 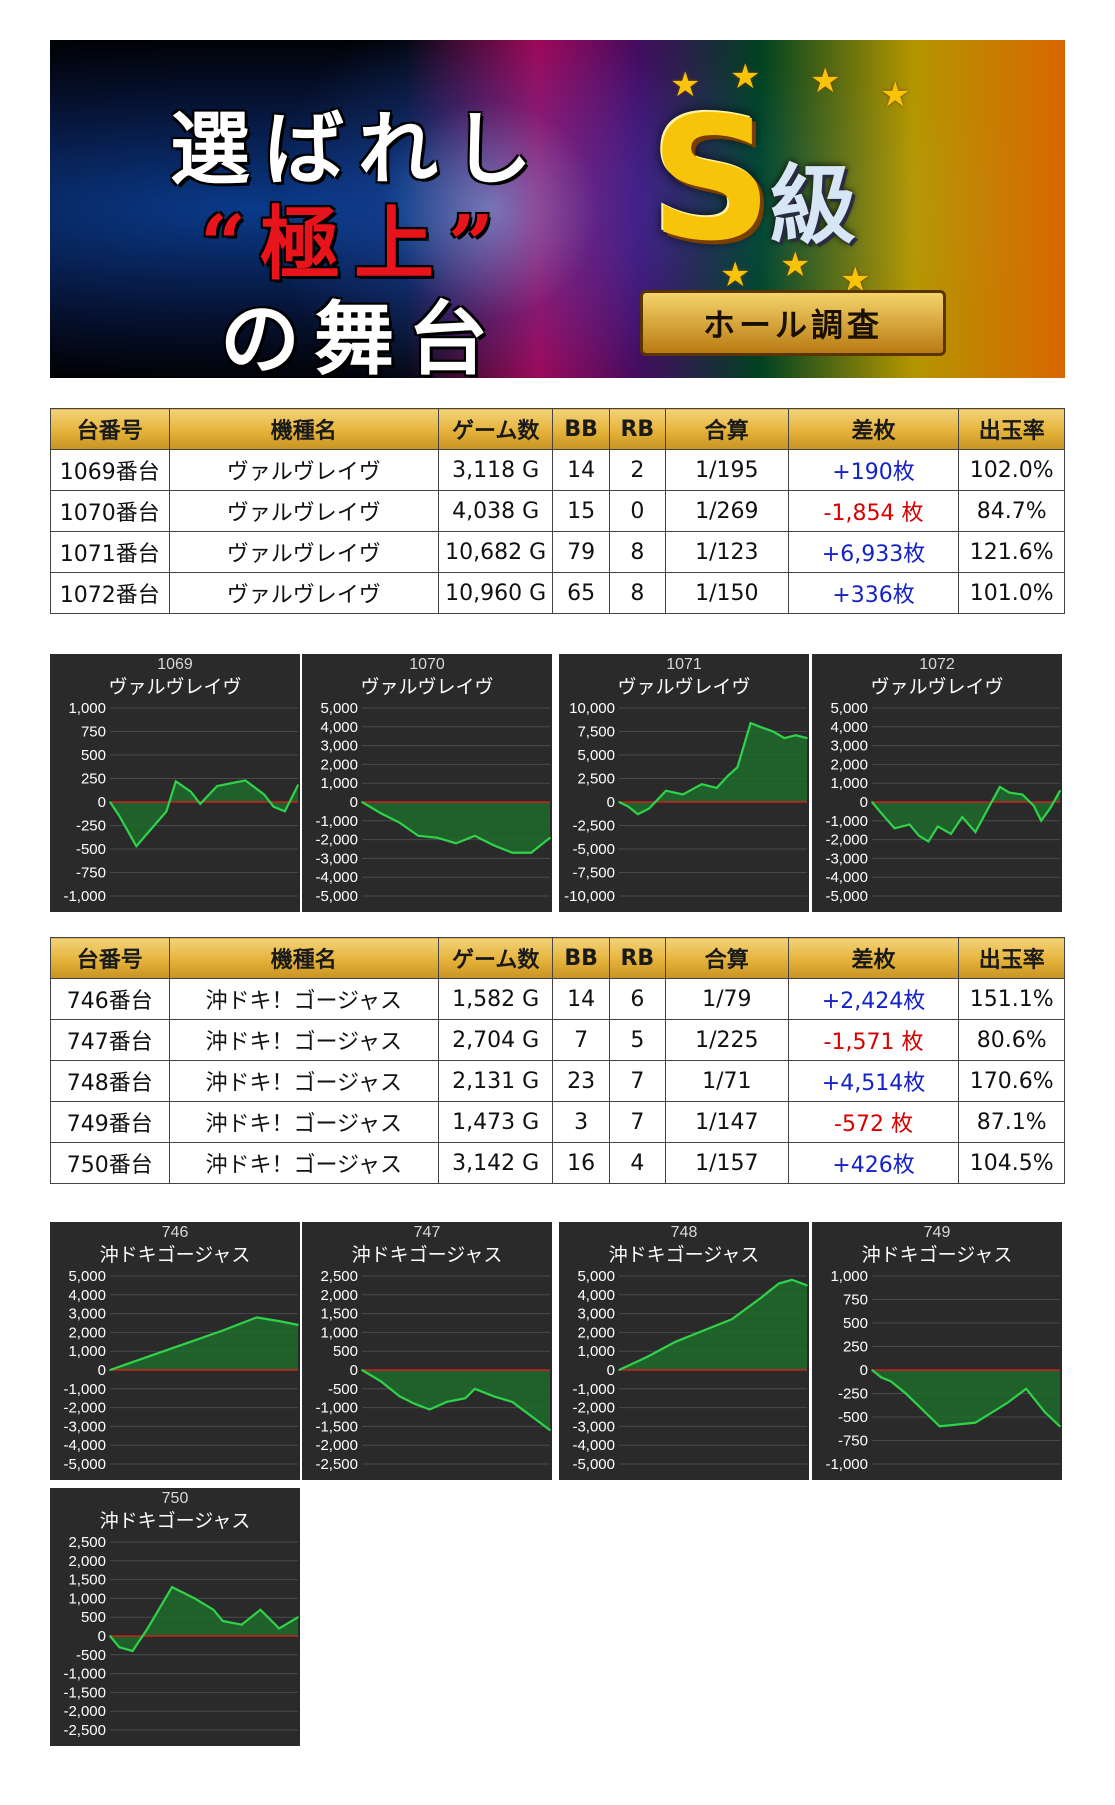 What do you see at coordinates (175, 1498) in the screenshot?
I see `chart-machine-number: 750` at bounding box center [175, 1498].